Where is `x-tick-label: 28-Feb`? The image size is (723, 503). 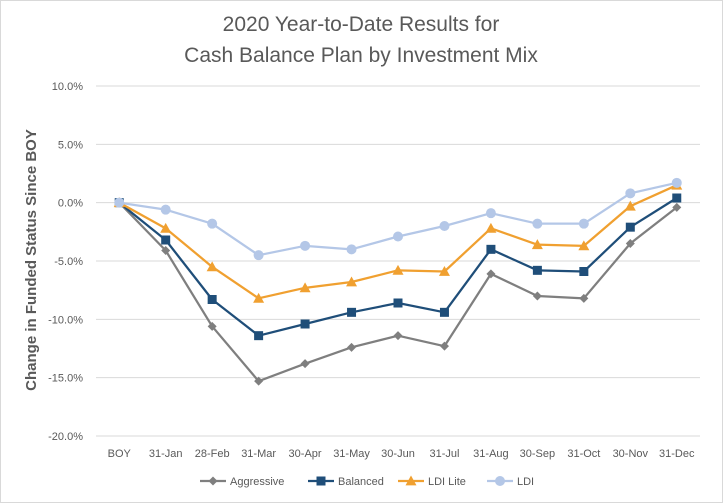 x-tick-label: 28-Feb is located at coordinates (212, 454).